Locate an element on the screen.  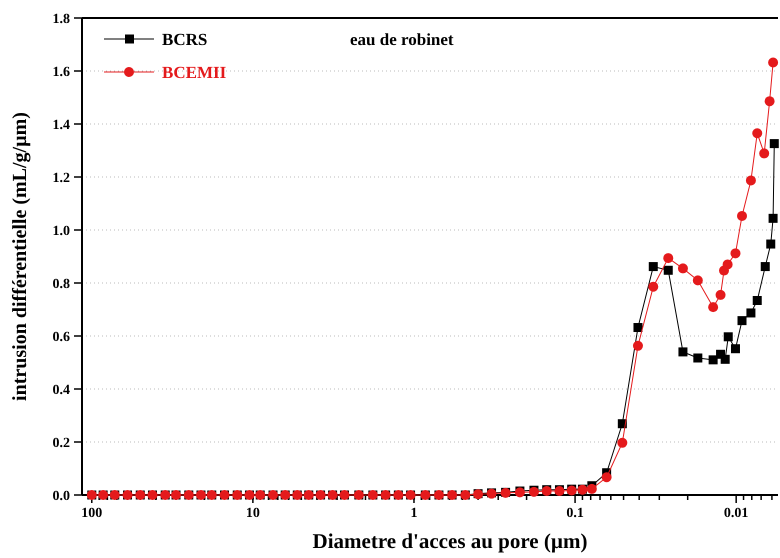
y-tick-label: 0.8 is located at coordinates (61, 284).